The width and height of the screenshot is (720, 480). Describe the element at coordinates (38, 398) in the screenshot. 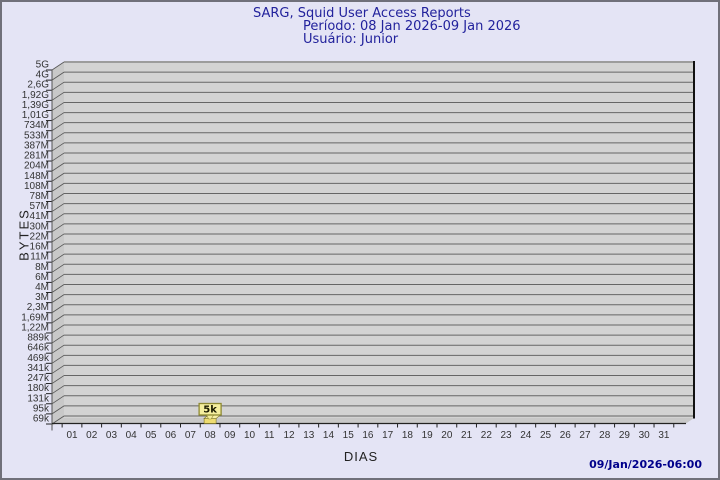

I see `svg-text: 131k` at that location.